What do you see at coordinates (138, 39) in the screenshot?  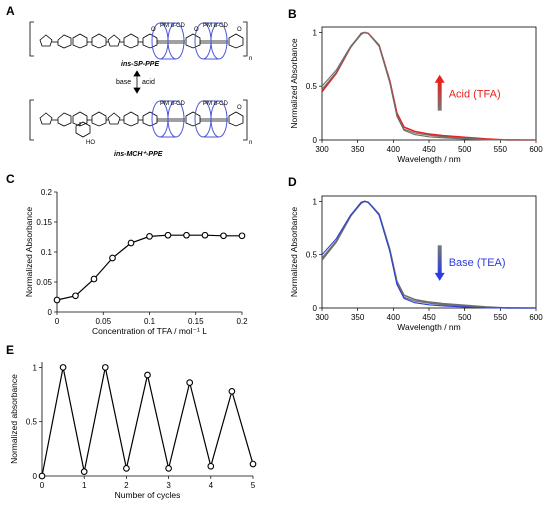 I see `top-polymer-structure` at bounding box center [138, 39].